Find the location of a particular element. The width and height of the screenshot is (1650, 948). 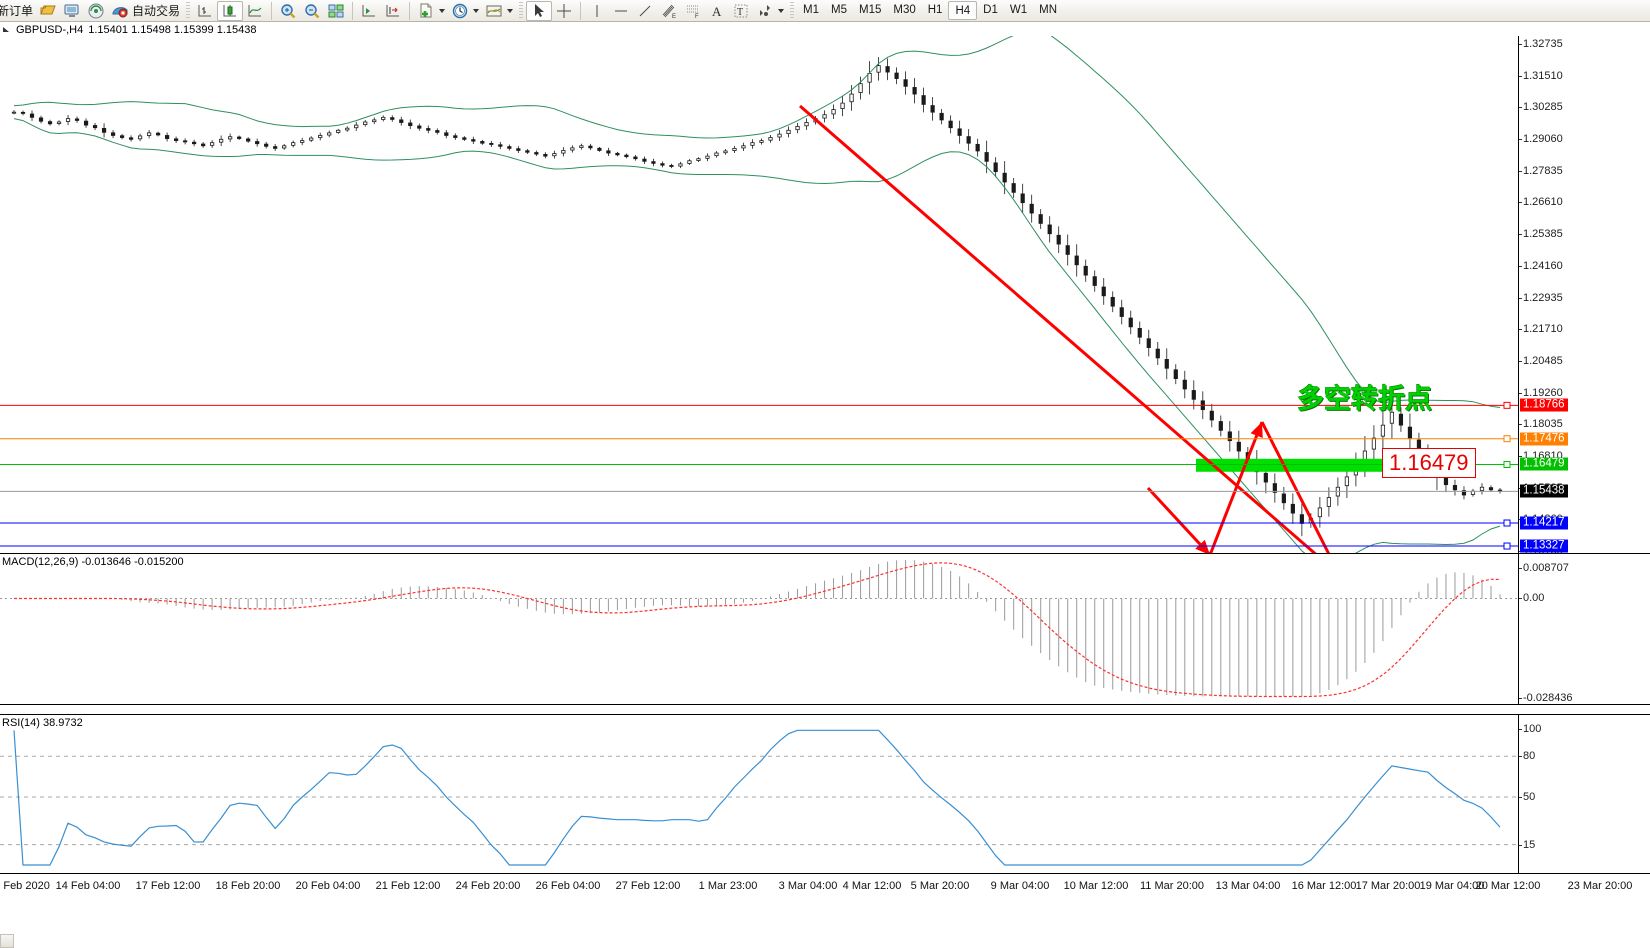

auto-scroll-button is located at coordinates (393, 11).